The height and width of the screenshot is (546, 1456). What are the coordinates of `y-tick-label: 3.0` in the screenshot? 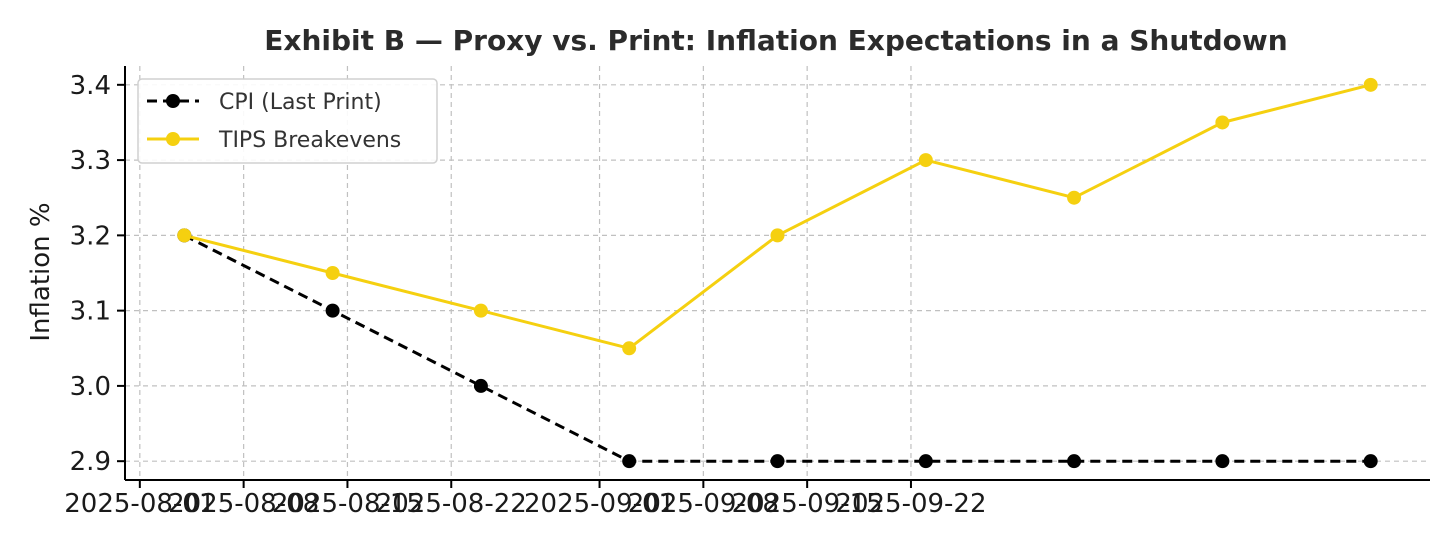 It's located at (90, 387).